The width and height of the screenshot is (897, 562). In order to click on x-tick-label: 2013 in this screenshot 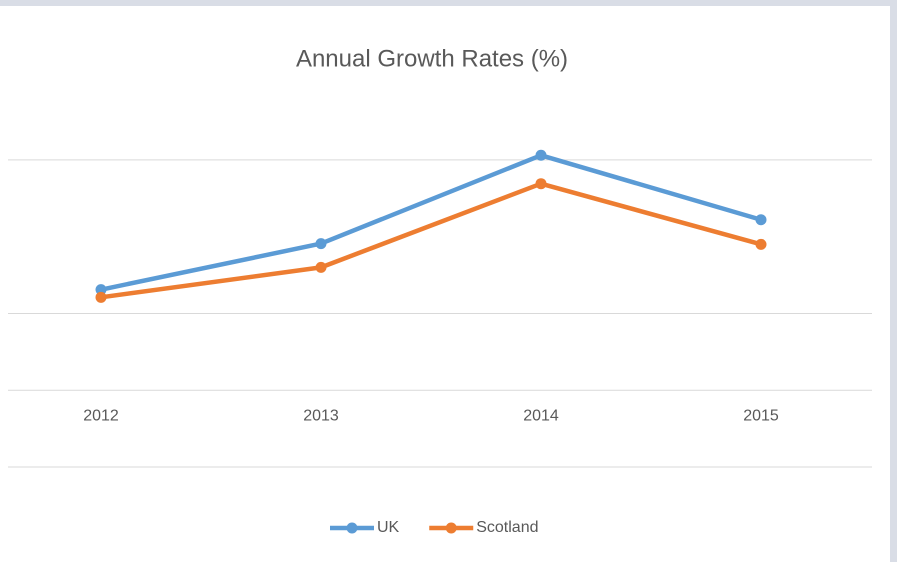, I will do `click(321, 415)`.